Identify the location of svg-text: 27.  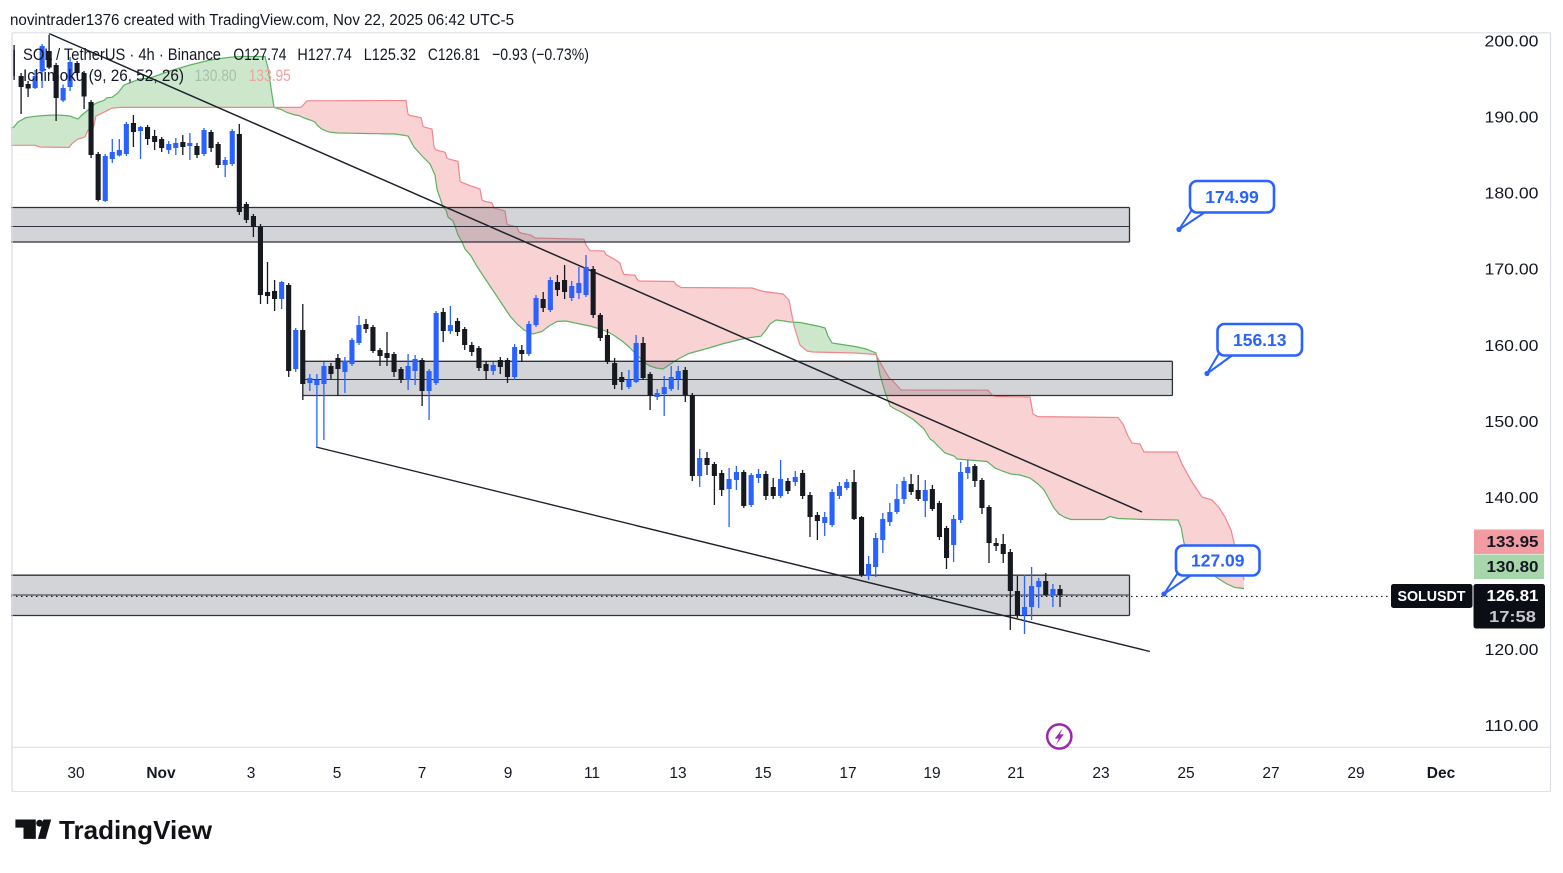
(1270, 773).